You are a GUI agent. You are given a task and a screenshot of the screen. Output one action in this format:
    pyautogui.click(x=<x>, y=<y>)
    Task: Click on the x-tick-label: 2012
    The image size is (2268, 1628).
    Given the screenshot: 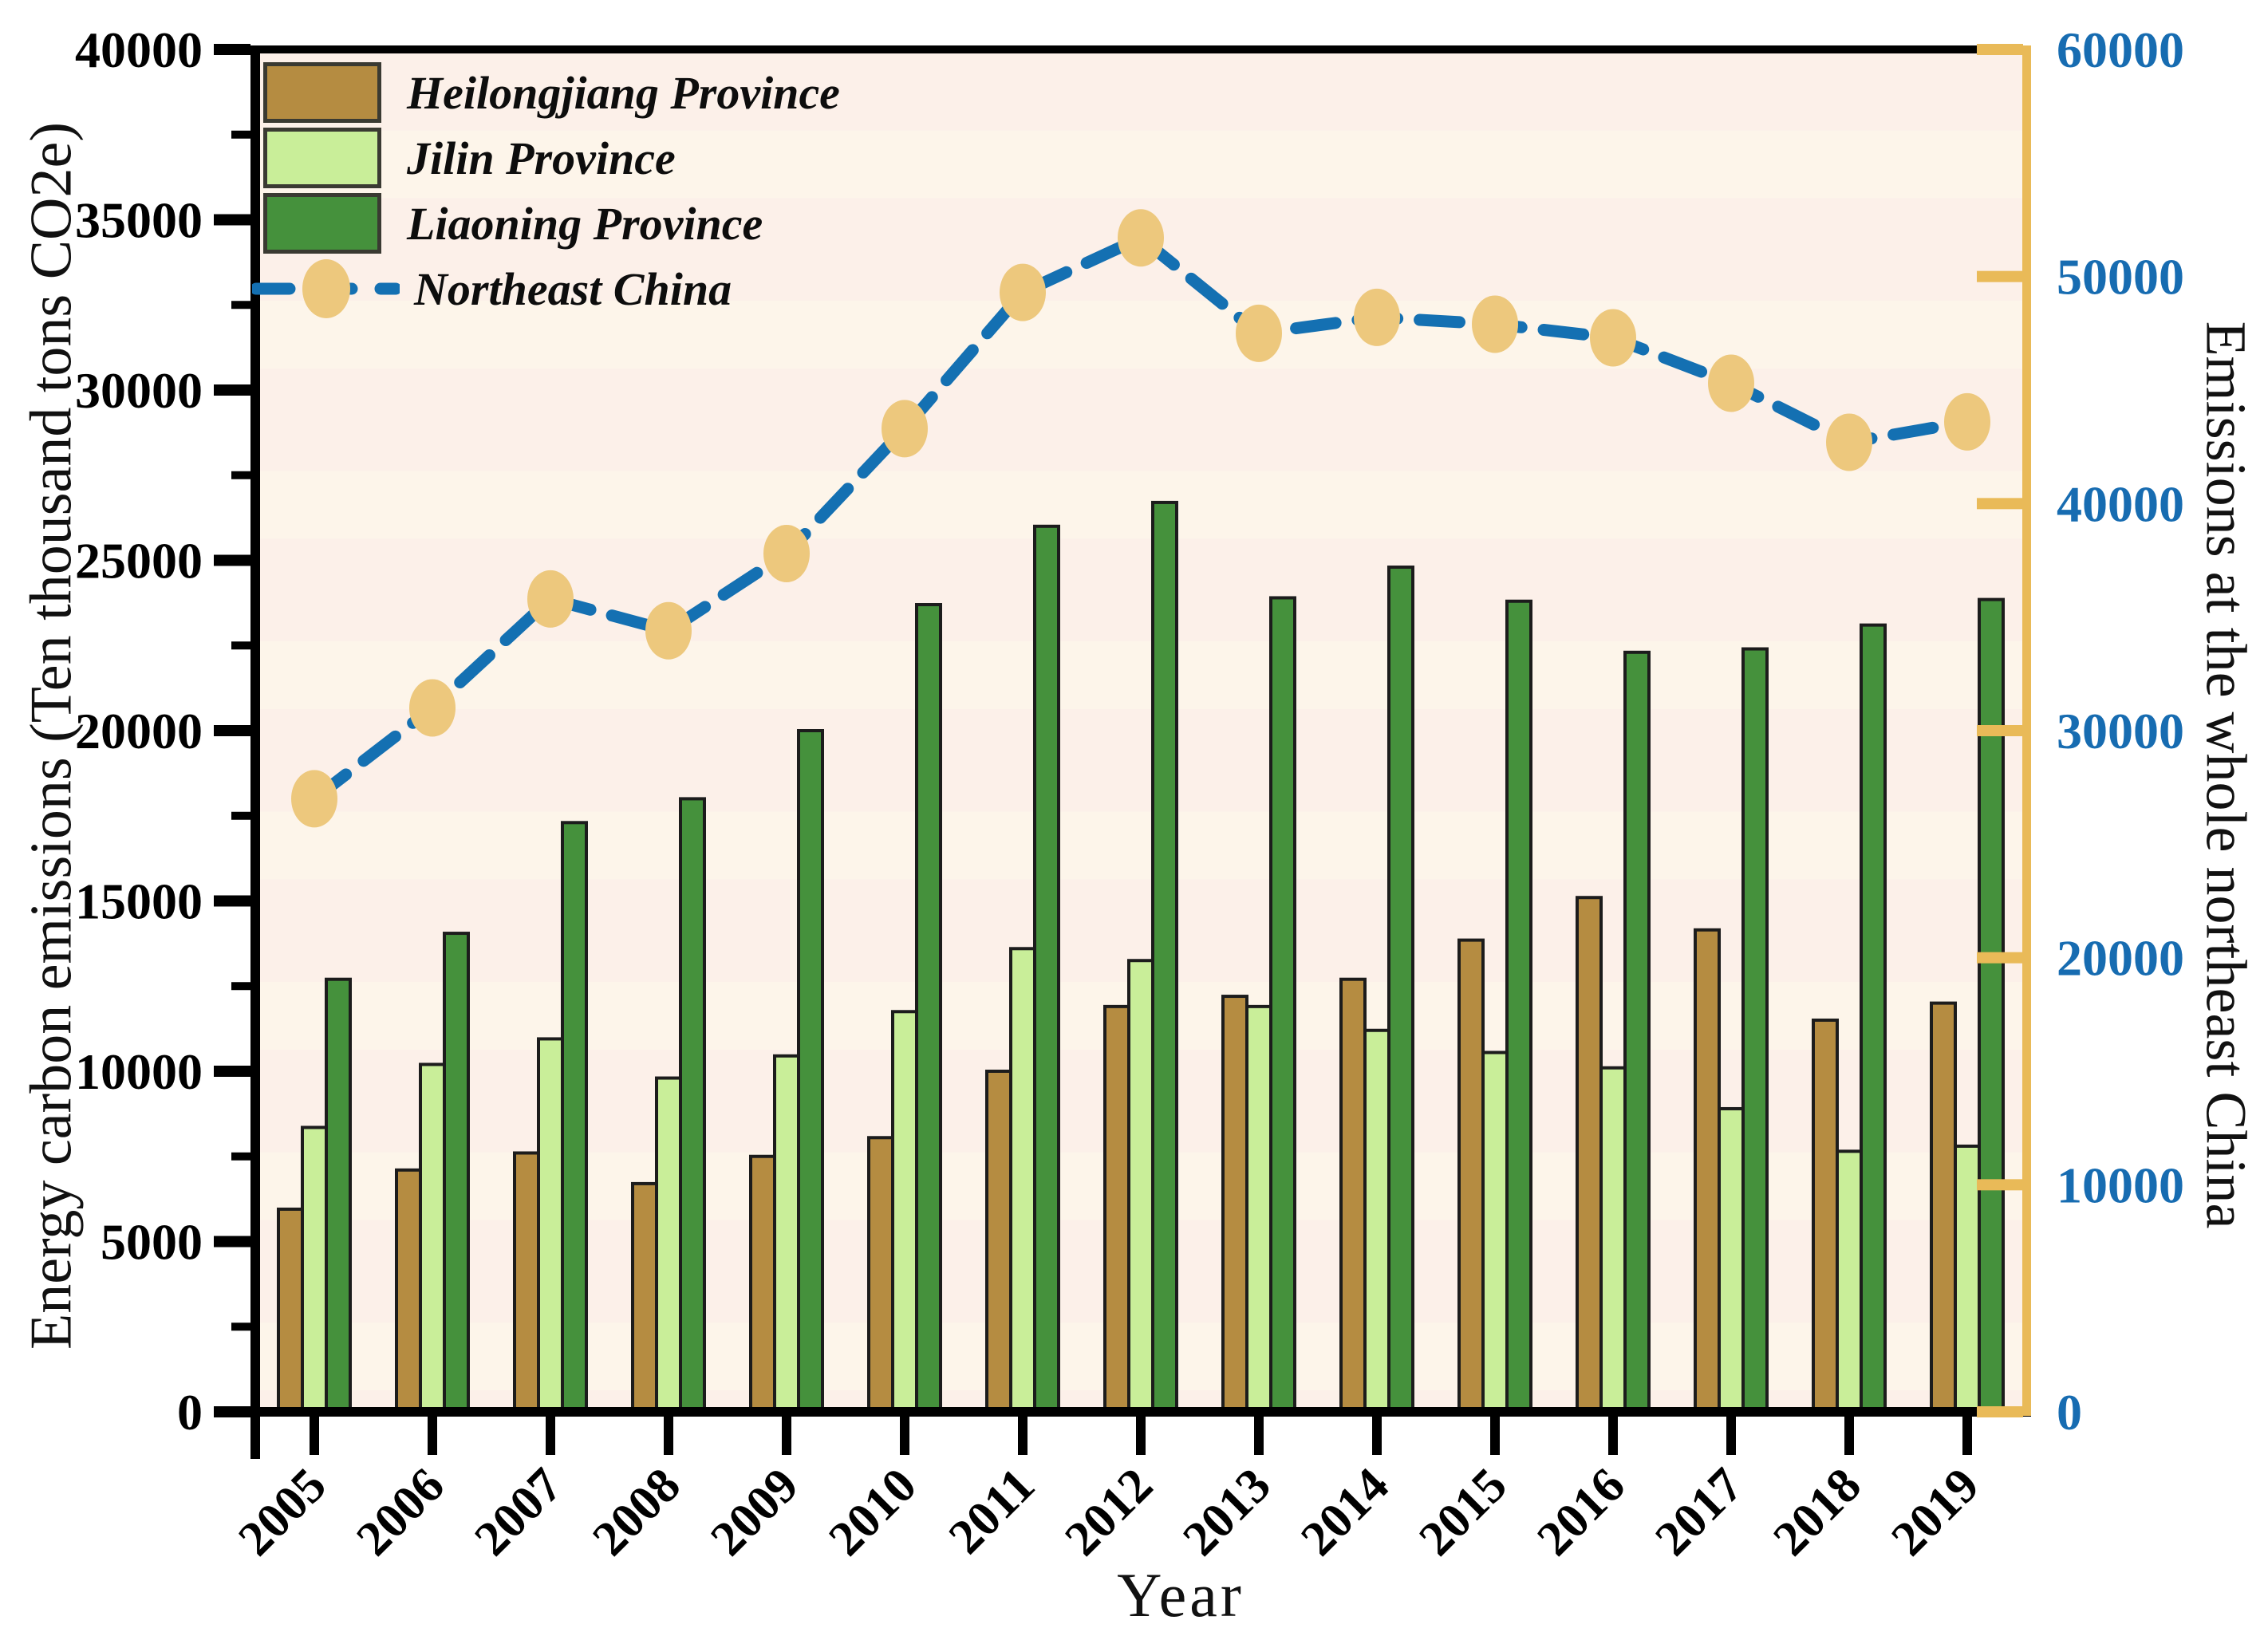 What is the action you would take?
    pyautogui.click(x=1109, y=1513)
    